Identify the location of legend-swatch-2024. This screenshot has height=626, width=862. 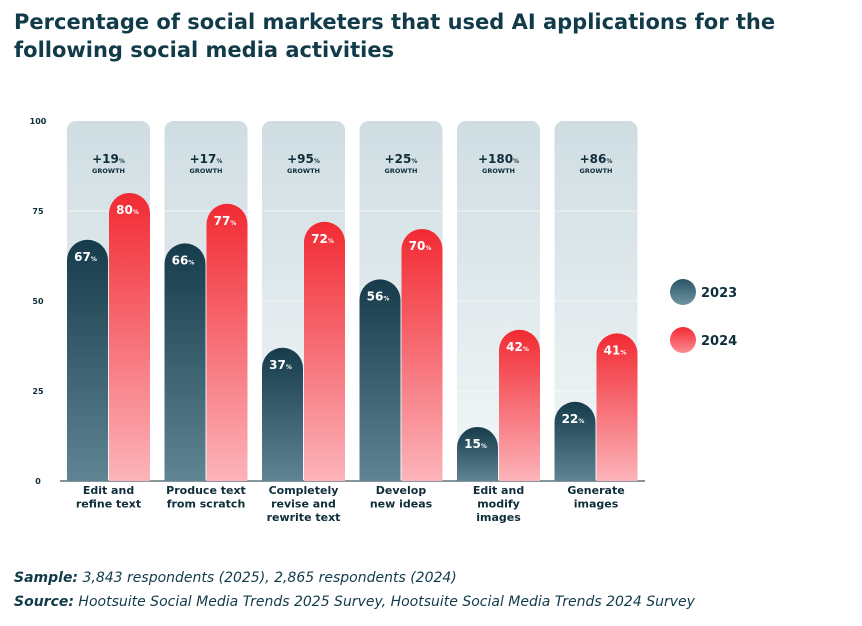
(683, 340).